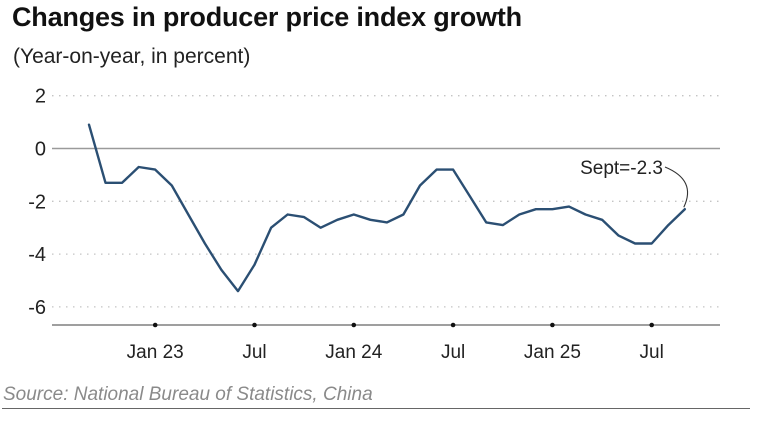  What do you see at coordinates (40, 150) in the screenshot?
I see `y-tick-label: 0` at bounding box center [40, 150].